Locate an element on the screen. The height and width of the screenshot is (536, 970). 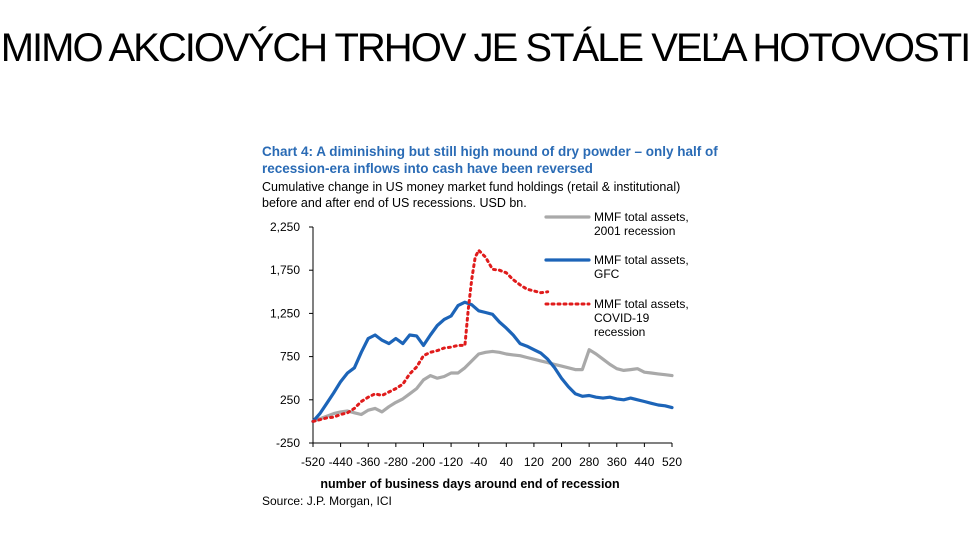
legend-label-3-line-2: COVID-19 is located at coordinates (622, 318).